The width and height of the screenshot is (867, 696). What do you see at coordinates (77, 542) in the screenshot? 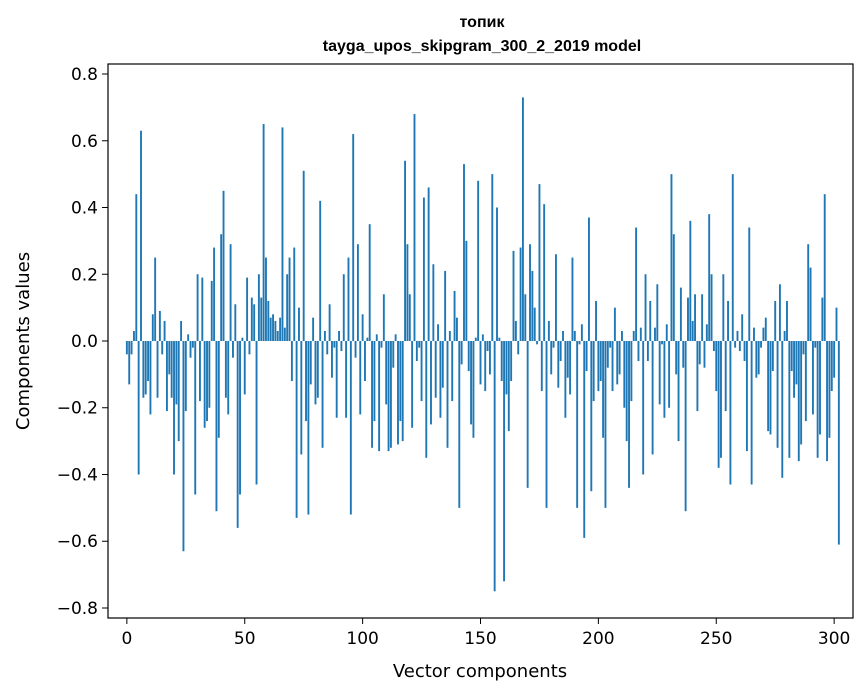
I see `y-tick-label-1: −0.6` at bounding box center [77, 542].